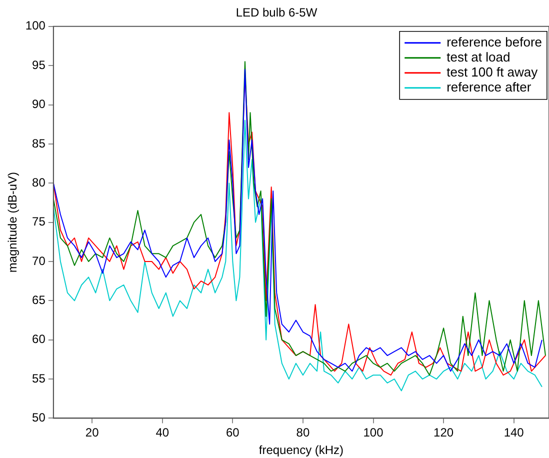 The height and width of the screenshot is (458, 549). Describe the element at coordinates (478, 56) in the screenshot. I see `legend-label: test at load` at that location.